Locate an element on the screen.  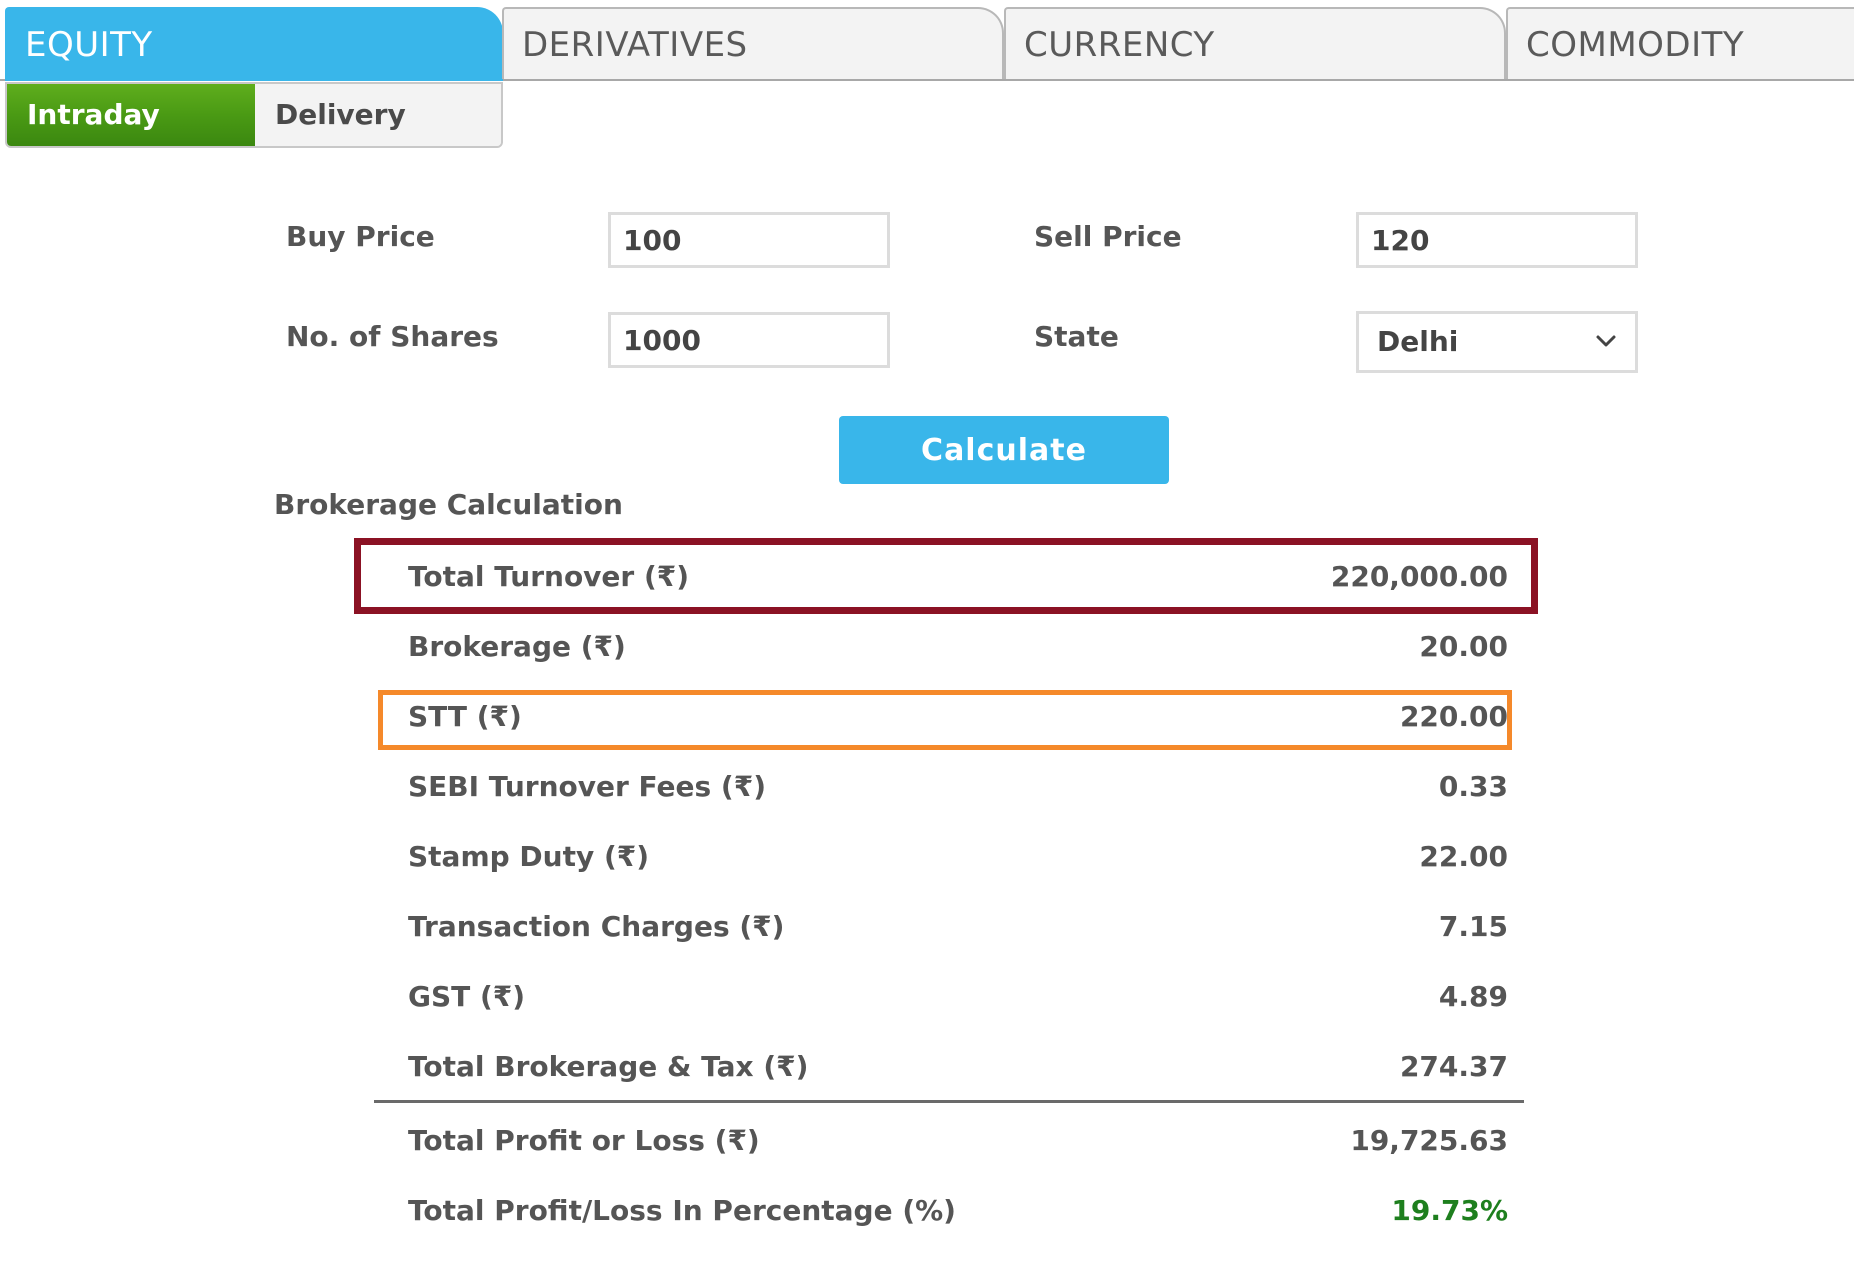
buy-price-input is located at coordinates (749, 240).